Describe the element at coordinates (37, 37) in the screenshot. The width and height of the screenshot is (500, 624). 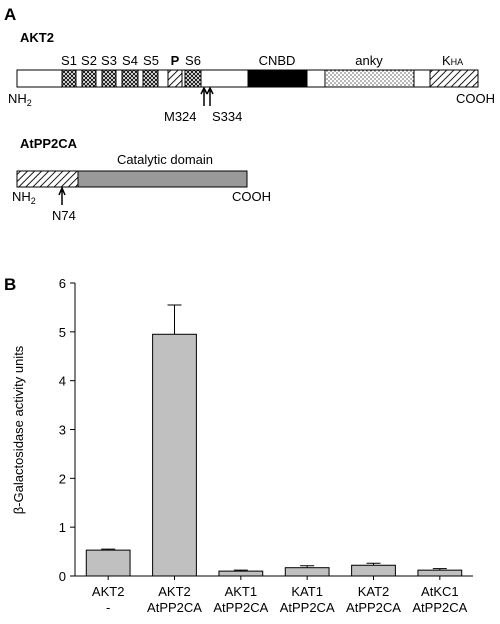
I see `protein-title: AKT2` at that location.